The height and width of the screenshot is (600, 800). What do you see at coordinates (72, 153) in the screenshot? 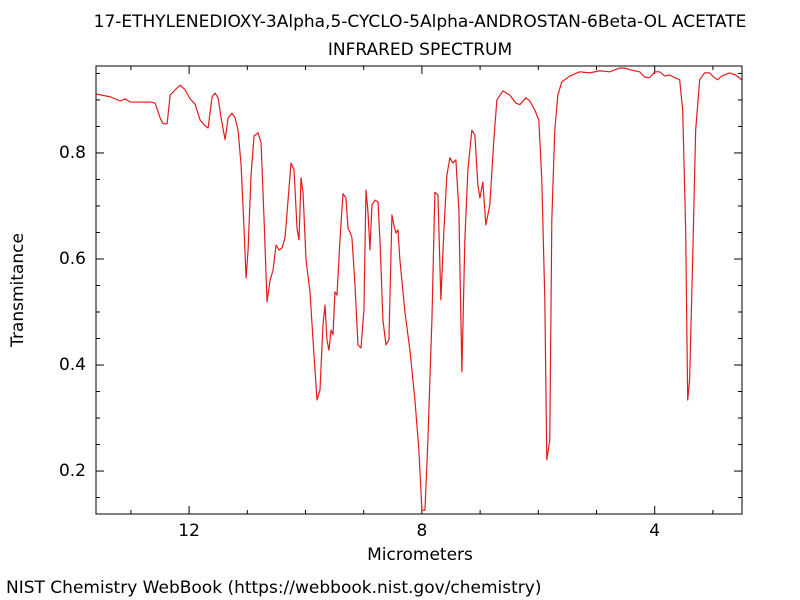
I see `y-tick-label: 0.8` at bounding box center [72, 153].